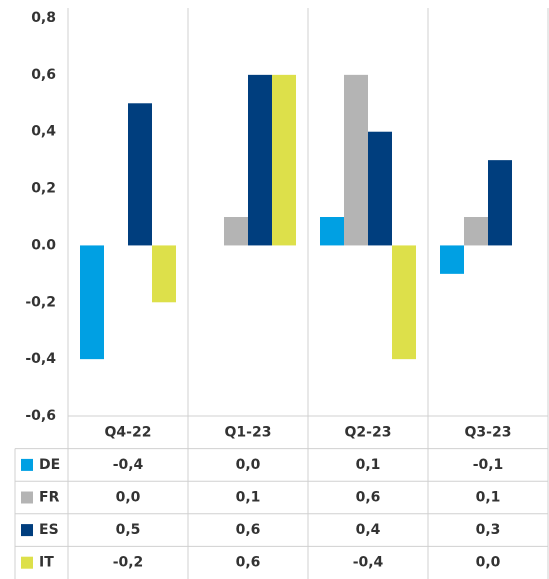  What do you see at coordinates (46, 563) in the screenshot?
I see `legend-label: IT` at bounding box center [46, 563].